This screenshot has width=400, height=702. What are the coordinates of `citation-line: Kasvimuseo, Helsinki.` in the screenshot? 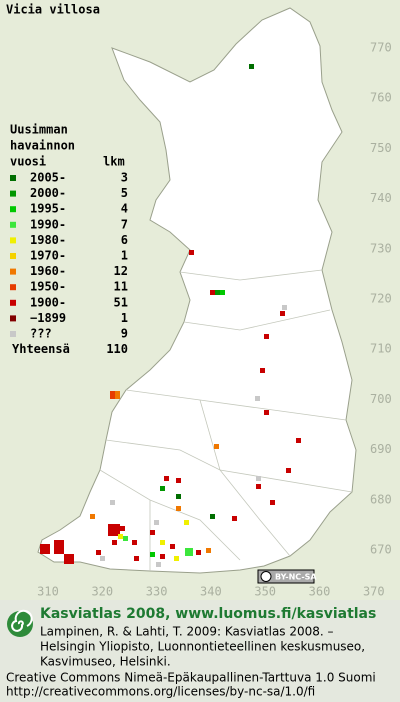 It's located at (105, 662).